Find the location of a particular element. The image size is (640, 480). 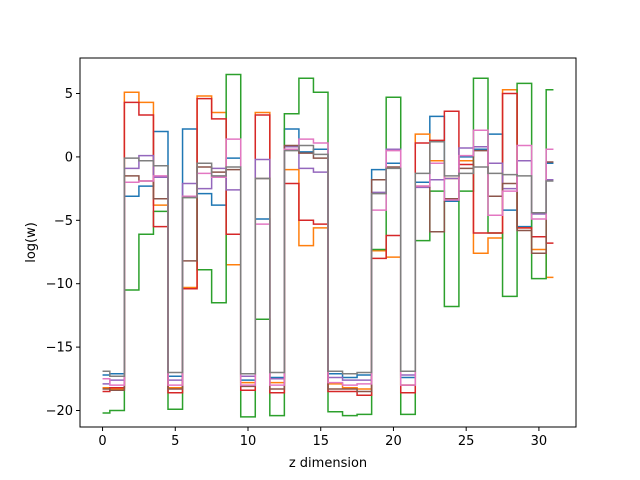

y-ticks: −20 −15 −10 −5 0 5 is located at coordinates (63, 253).